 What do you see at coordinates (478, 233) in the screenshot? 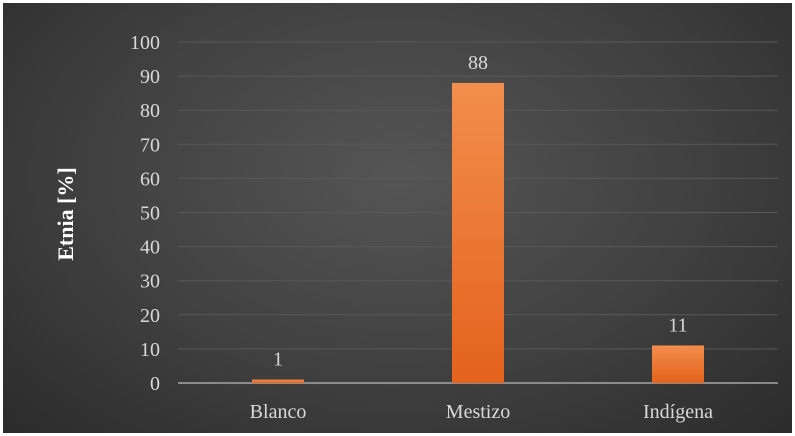
I see `bar-mestizo` at bounding box center [478, 233].